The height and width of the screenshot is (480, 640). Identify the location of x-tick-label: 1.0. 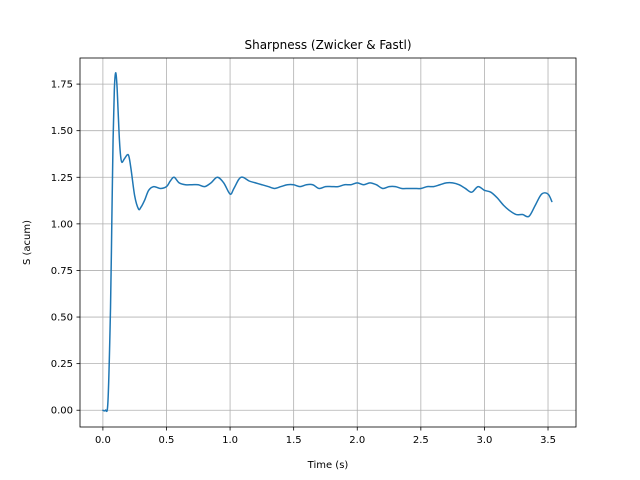
(230, 440).